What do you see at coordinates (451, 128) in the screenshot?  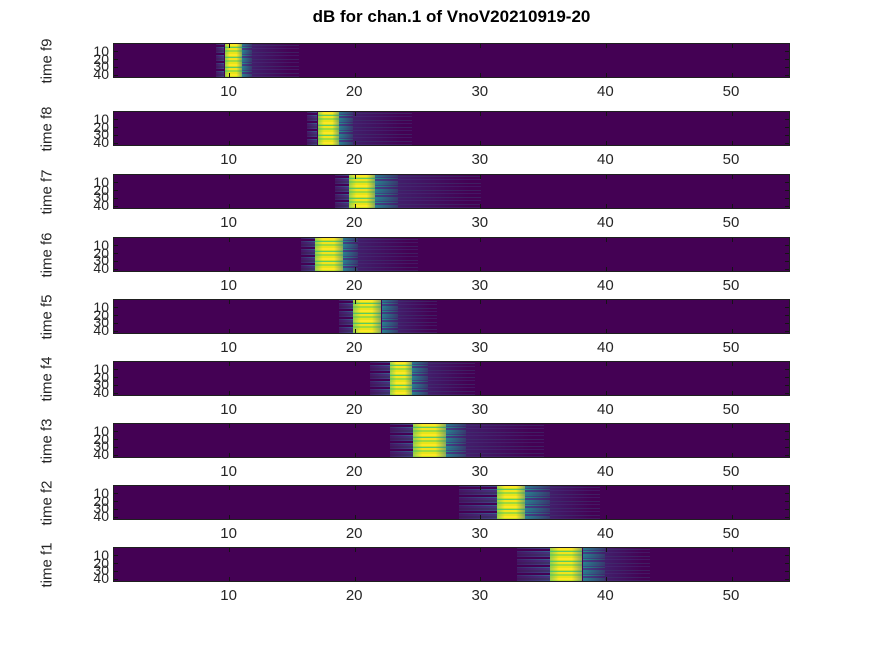 I see `subplot-time-f8` at bounding box center [451, 128].